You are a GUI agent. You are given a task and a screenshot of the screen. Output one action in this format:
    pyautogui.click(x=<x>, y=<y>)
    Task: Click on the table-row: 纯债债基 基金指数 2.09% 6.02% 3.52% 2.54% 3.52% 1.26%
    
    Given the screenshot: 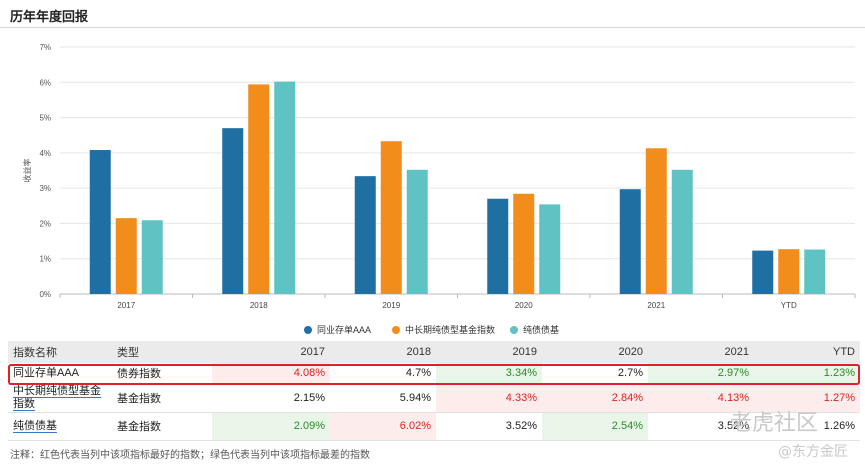 What is the action you would take?
    pyautogui.click(x=434, y=426)
    